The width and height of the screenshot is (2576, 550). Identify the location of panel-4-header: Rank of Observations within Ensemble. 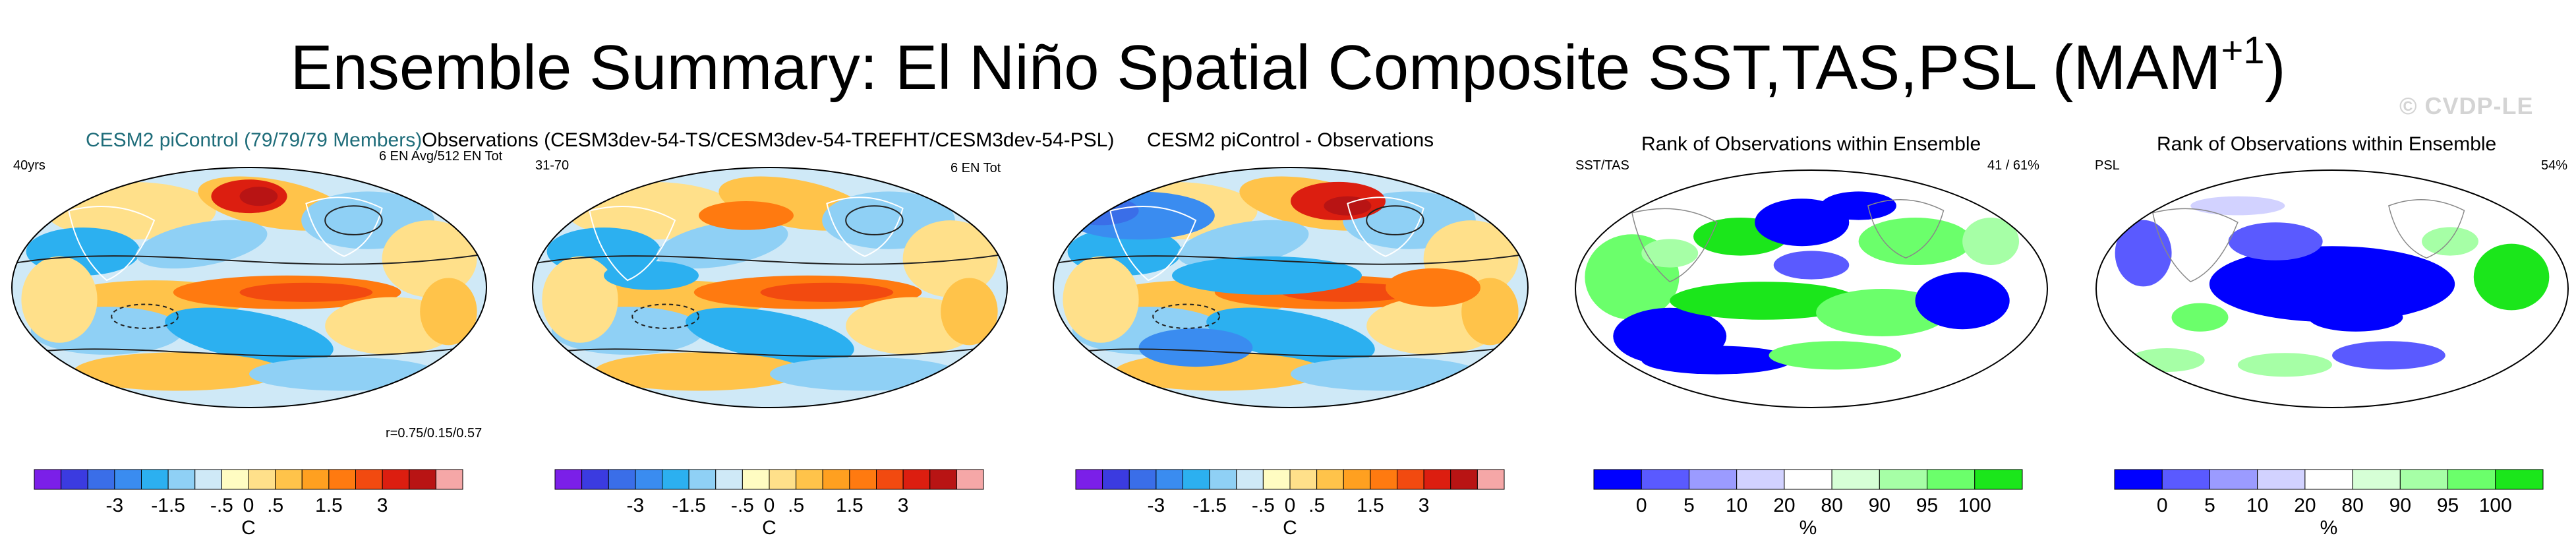
(1811, 144).